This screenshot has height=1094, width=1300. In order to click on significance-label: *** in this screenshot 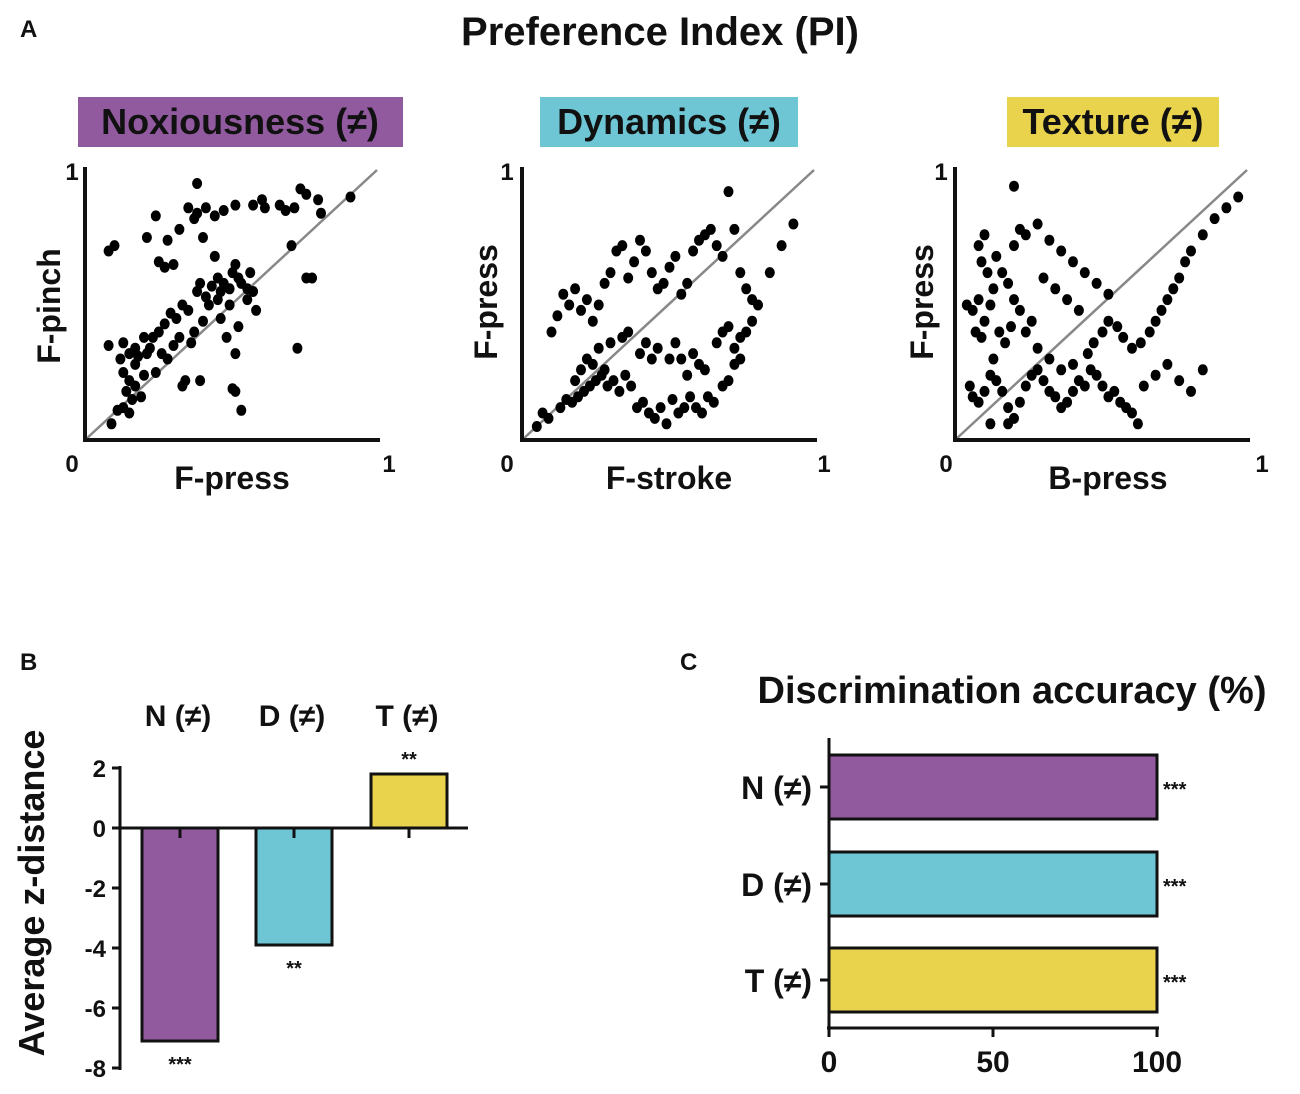, I will do `click(1175, 983)`.